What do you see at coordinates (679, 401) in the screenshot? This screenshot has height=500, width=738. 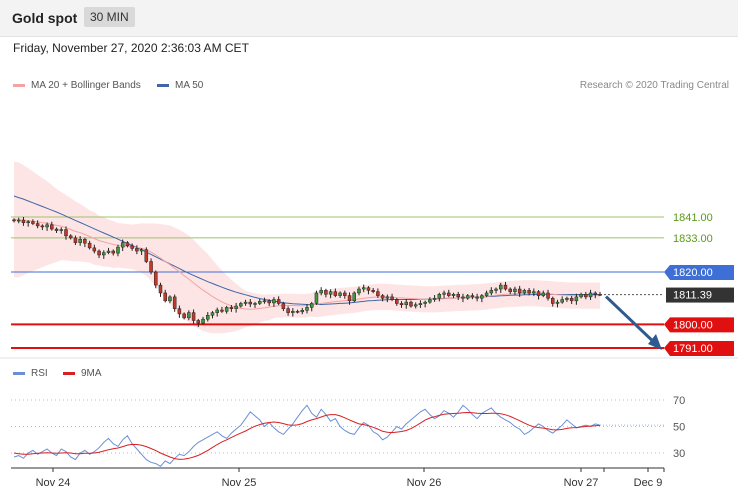 I see `rsi-tick-label: 70` at bounding box center [679, 401].